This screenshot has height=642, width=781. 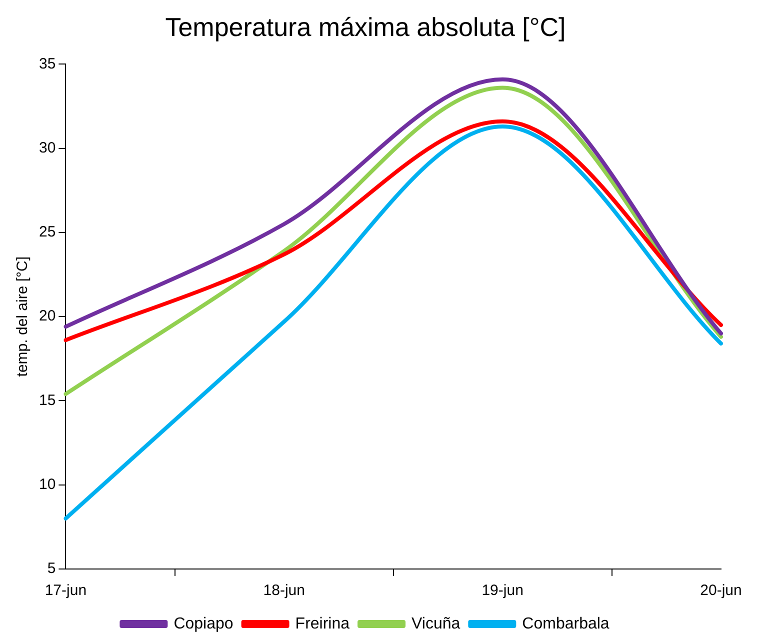 What do you see at coordinates (721, 591) in the screenshot?
I see `x-tick-label: 20-jun` at bounding box center [721, 591].